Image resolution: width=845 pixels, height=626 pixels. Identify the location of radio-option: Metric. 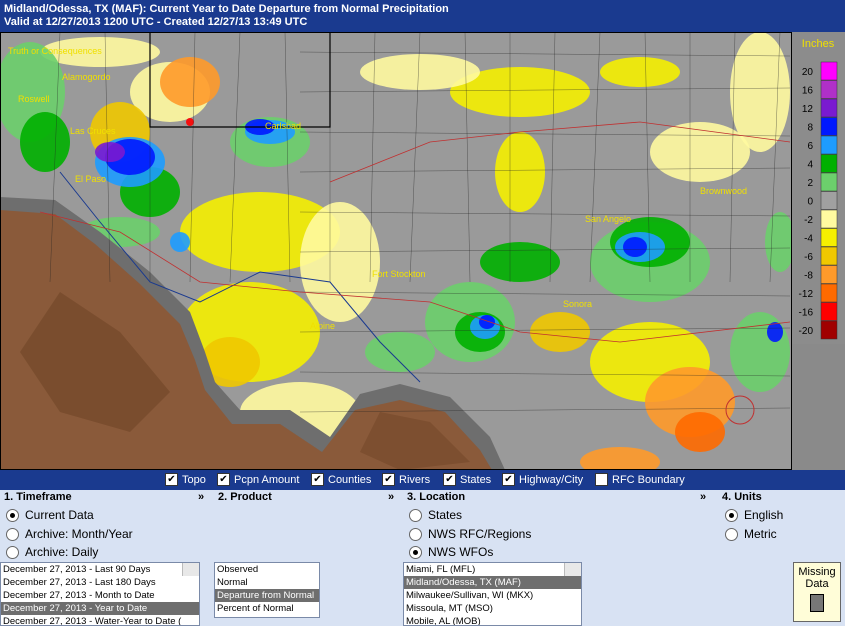
(751, 534).